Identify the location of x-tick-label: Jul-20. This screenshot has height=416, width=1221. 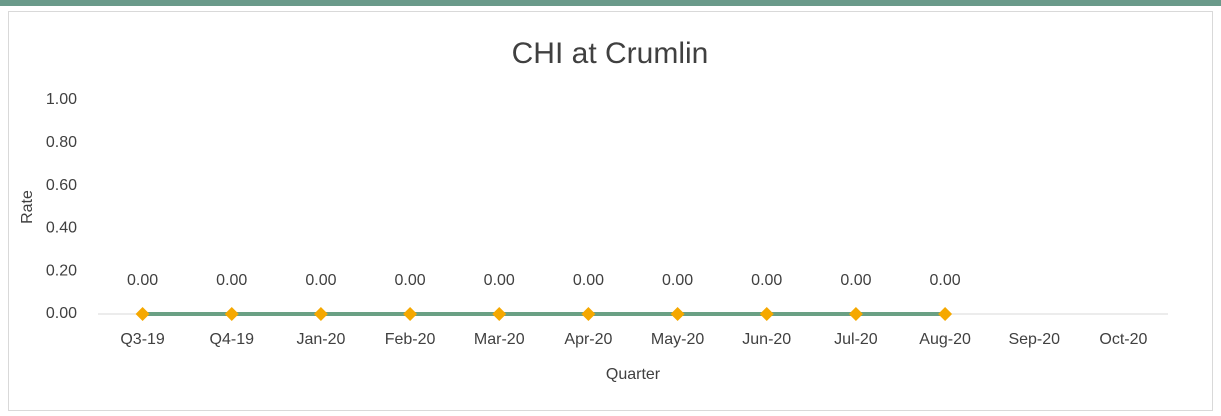
(856, 339).